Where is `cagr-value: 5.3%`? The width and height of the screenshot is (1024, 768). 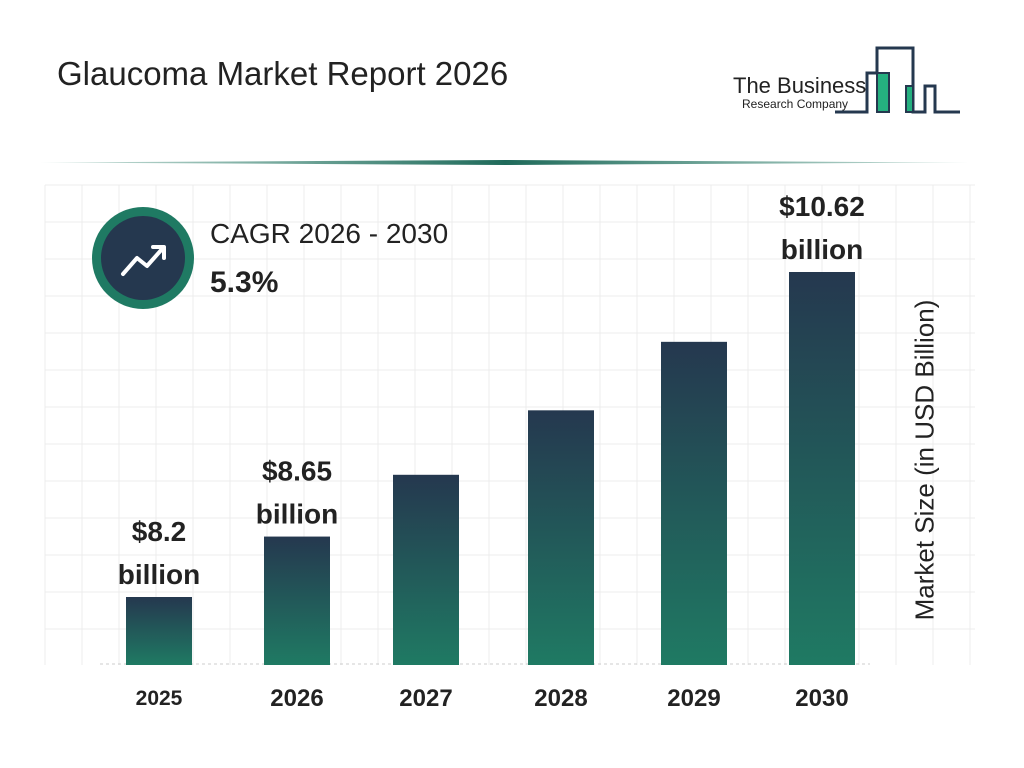
cagr-value: 5.3% is located at coordinates (244, 282).